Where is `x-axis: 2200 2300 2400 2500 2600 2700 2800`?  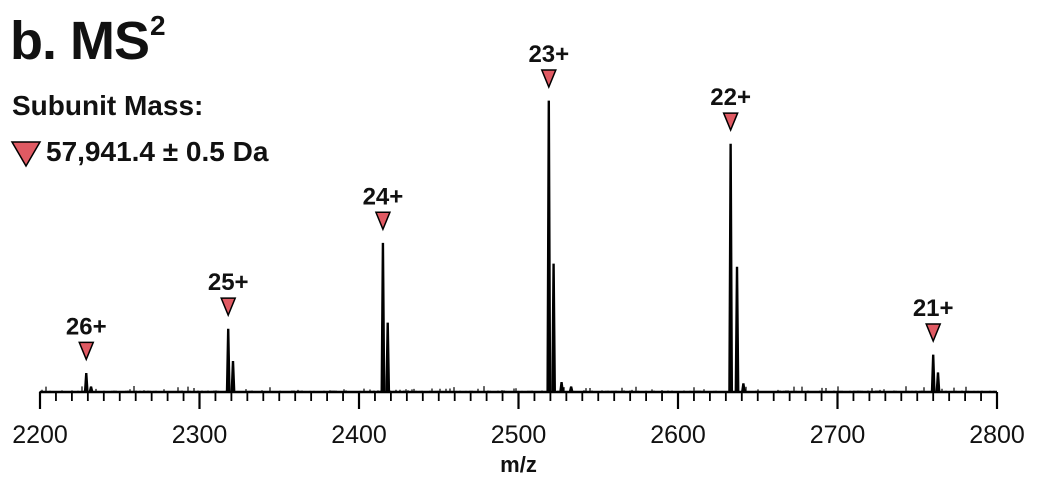 x-axis: 2200 2300 2400 2500 2600 2700 2800 is located at coordinates (518, 419).